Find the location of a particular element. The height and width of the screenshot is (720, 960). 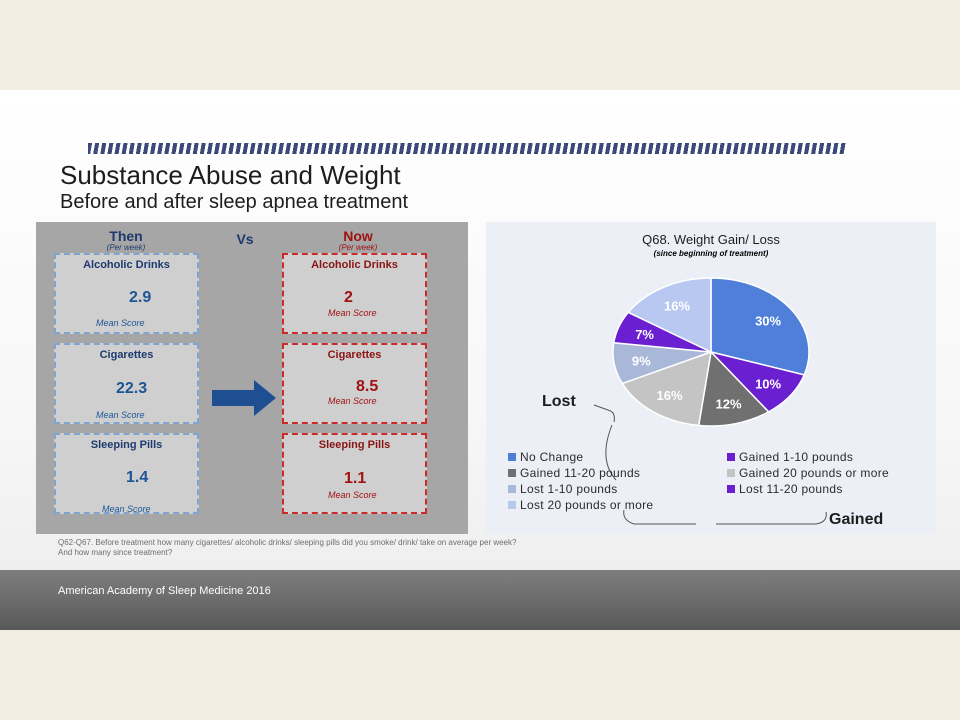

slide-subtitle: Before and after sleep apnea treatment is located at coordinates (234, 202).